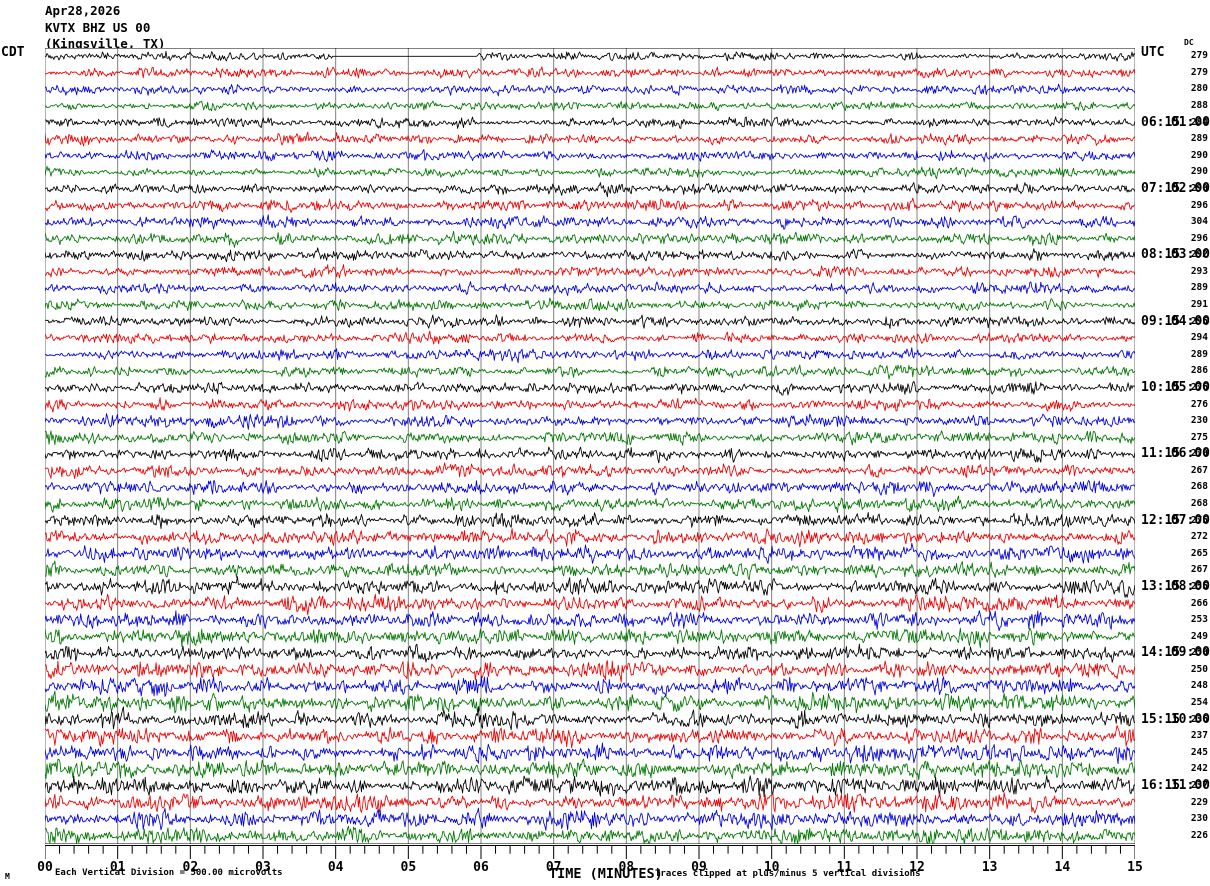  What do you see at coordinates (83, 10) in the screenshot?
I see `header-date: Apr28,2026` at bounding box center [83, 10].